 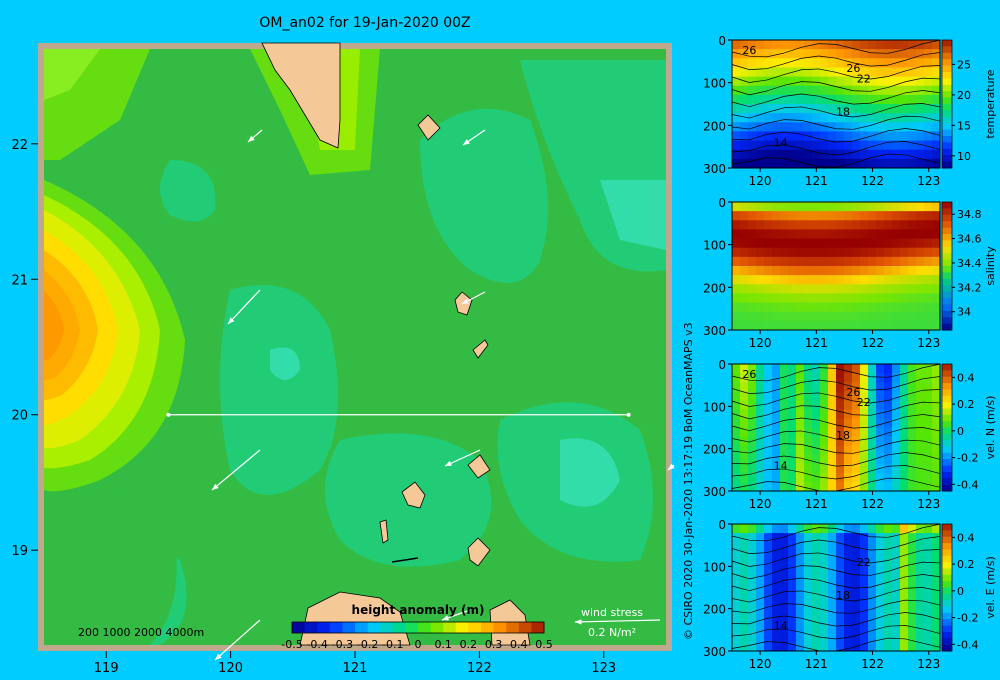 I want to click on wind-stress-label: wind stress, so click(x=612, y=612).